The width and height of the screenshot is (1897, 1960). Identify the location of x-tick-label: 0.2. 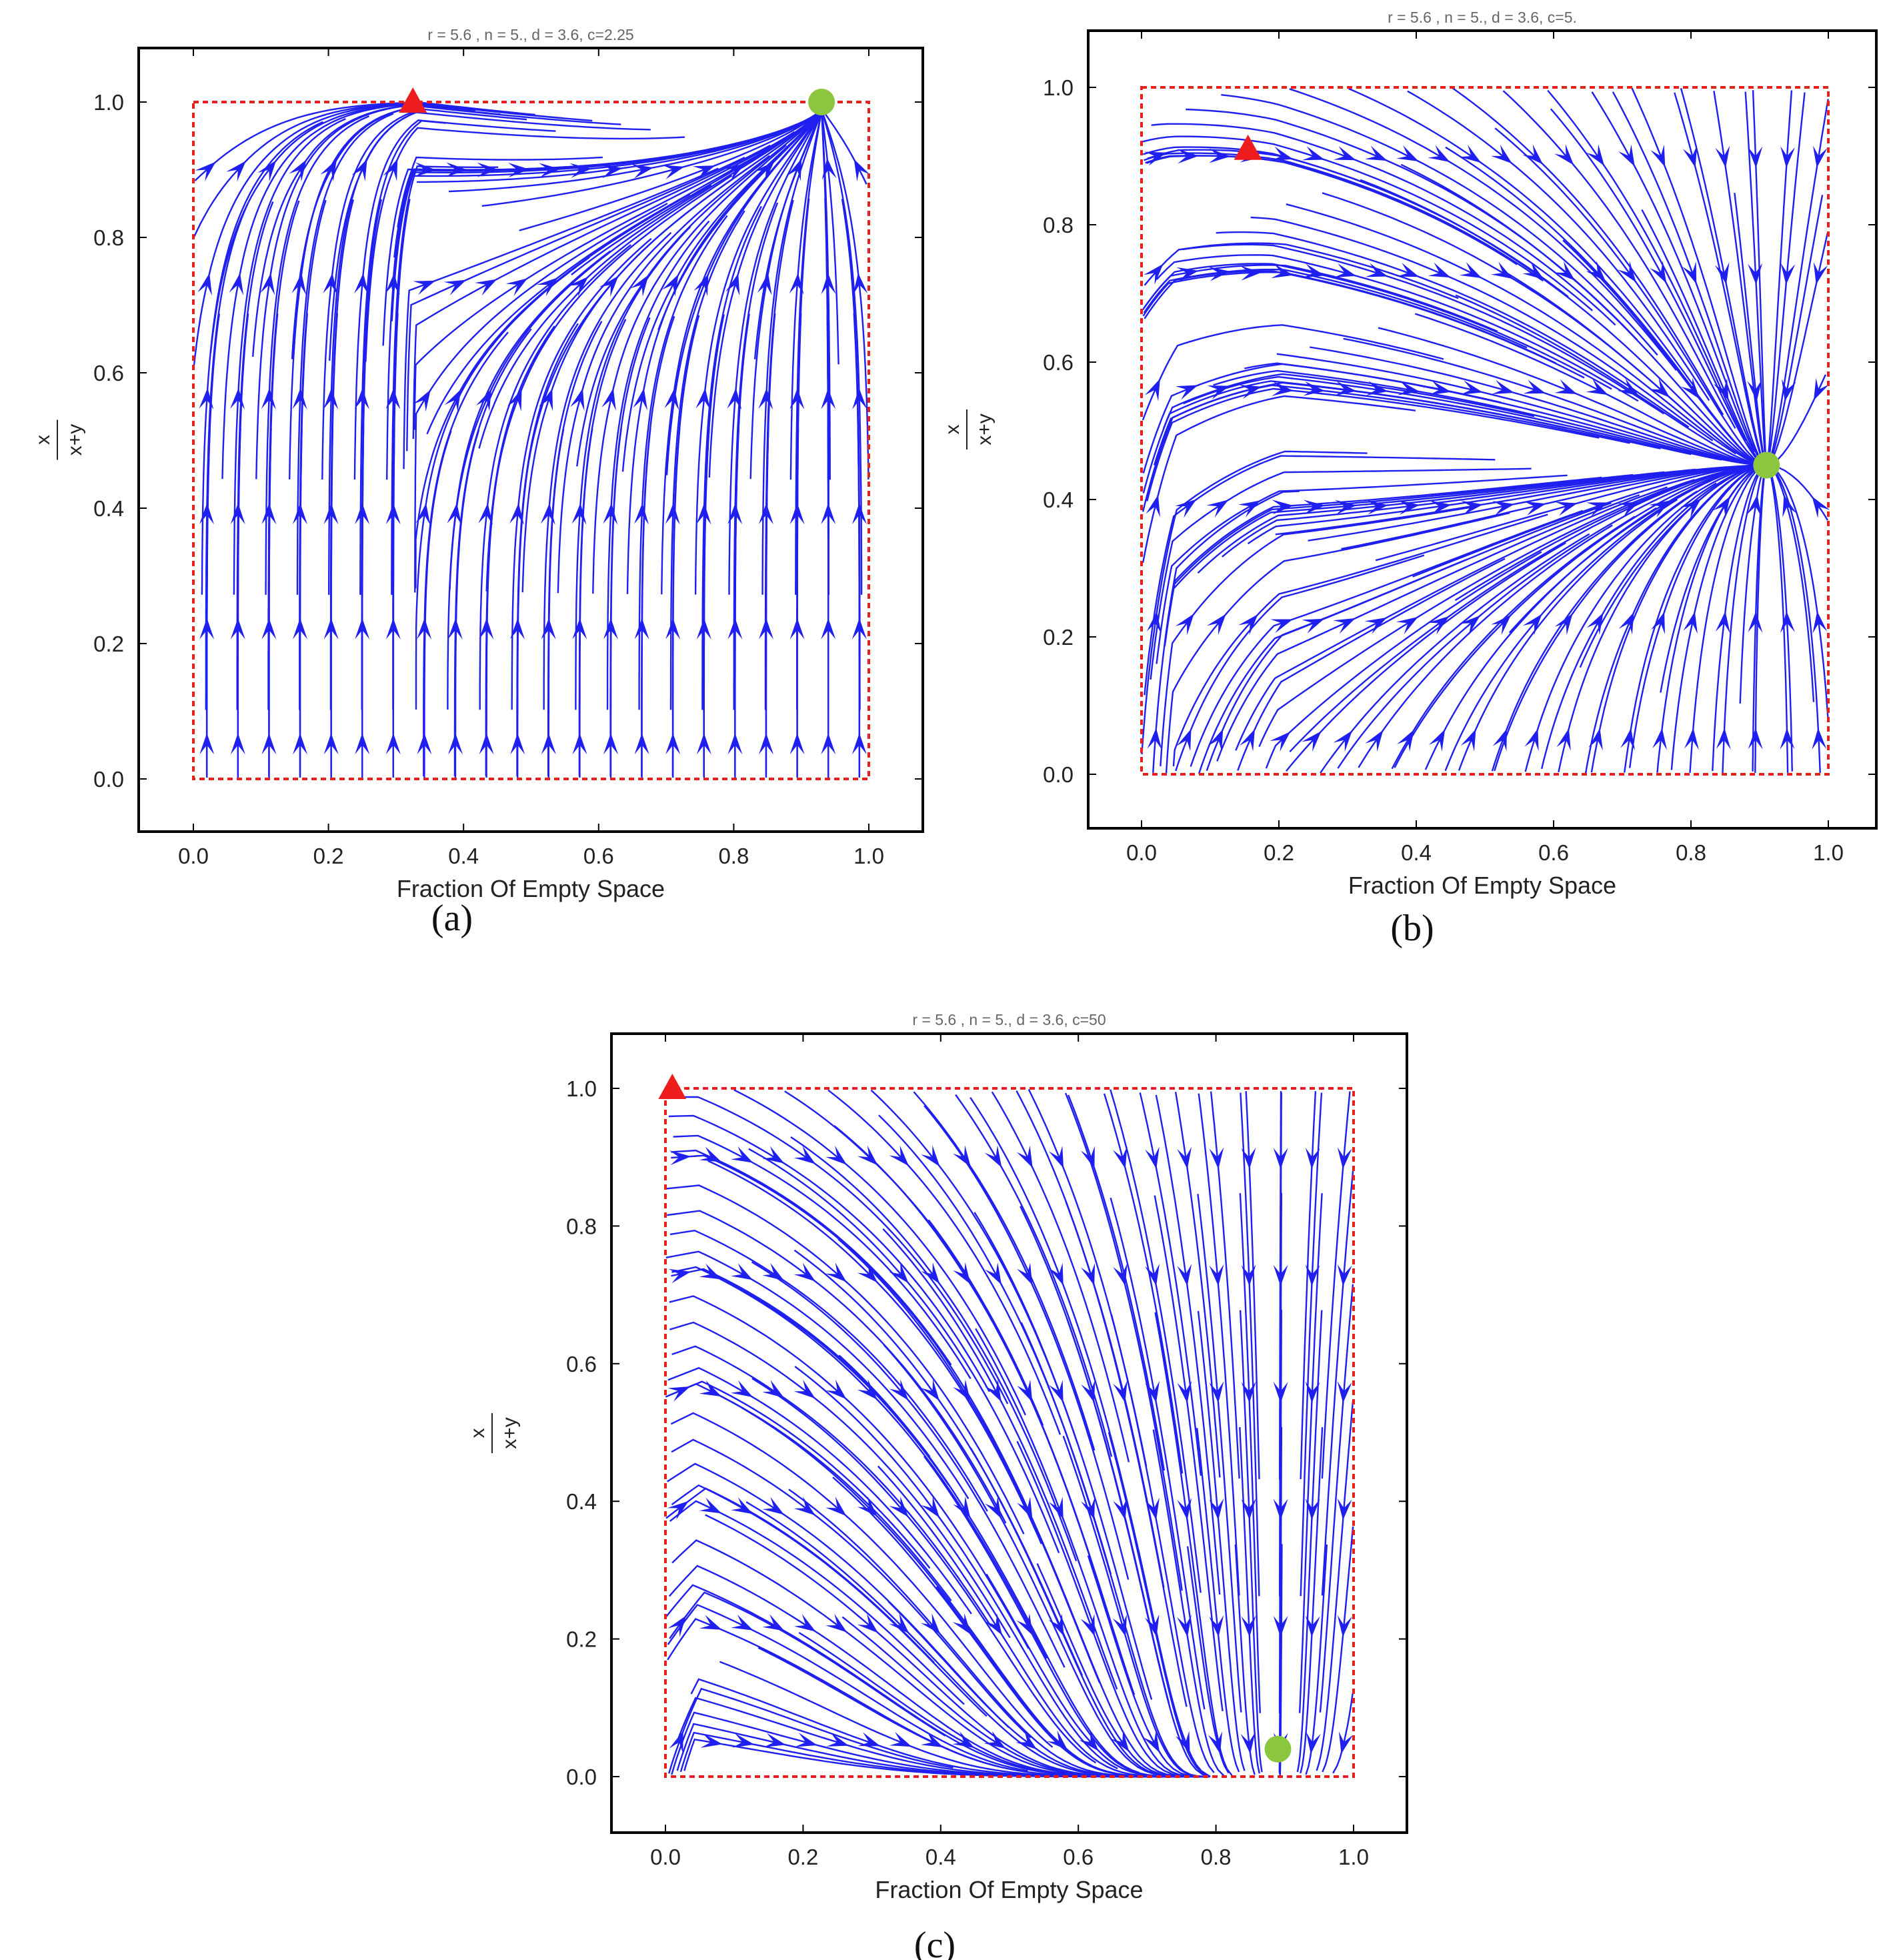
(329, 856).